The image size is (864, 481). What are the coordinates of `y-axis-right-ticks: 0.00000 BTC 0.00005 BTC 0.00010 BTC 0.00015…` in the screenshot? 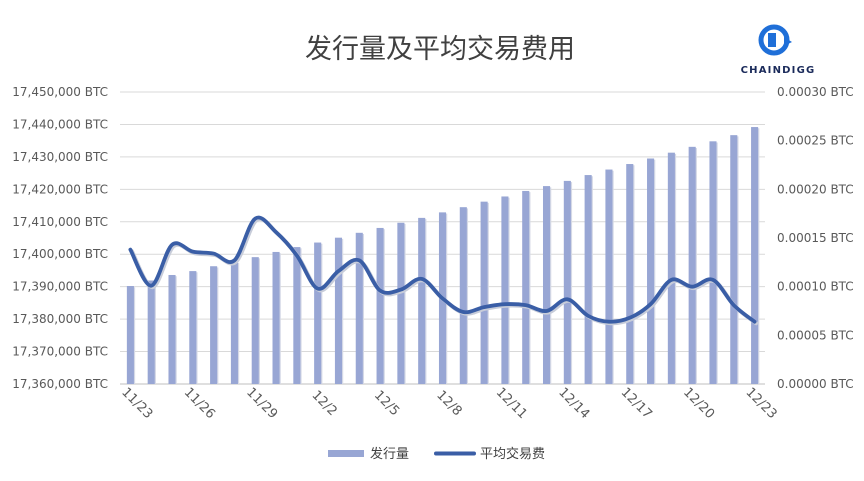 It's located at (815, 238).